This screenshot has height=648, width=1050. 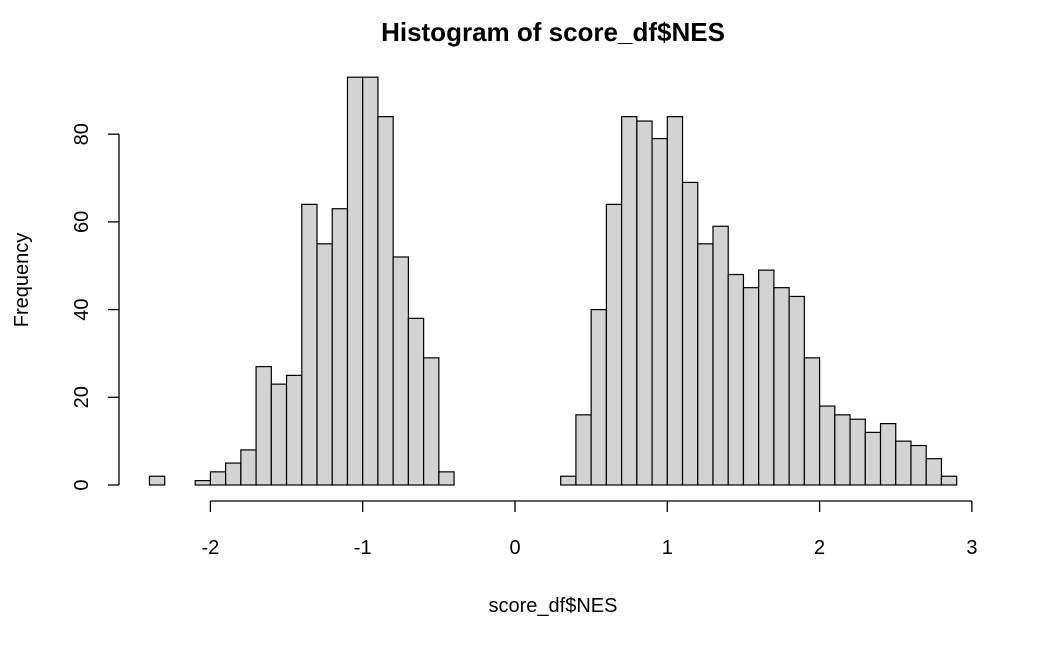 I want to click on chart-title: Histogram of score_df$NES, so click(x=553, y=32).